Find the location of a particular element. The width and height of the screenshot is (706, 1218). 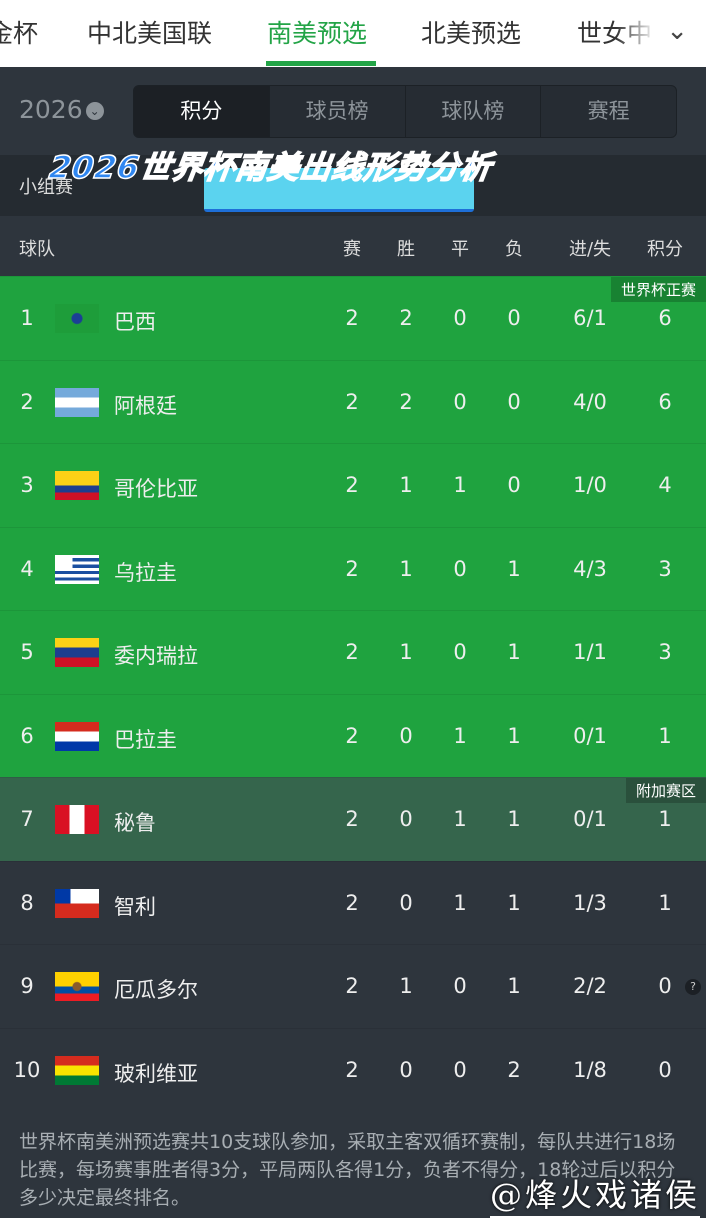

tab-schedule: 赛程 is located at coordinates (608, 111).